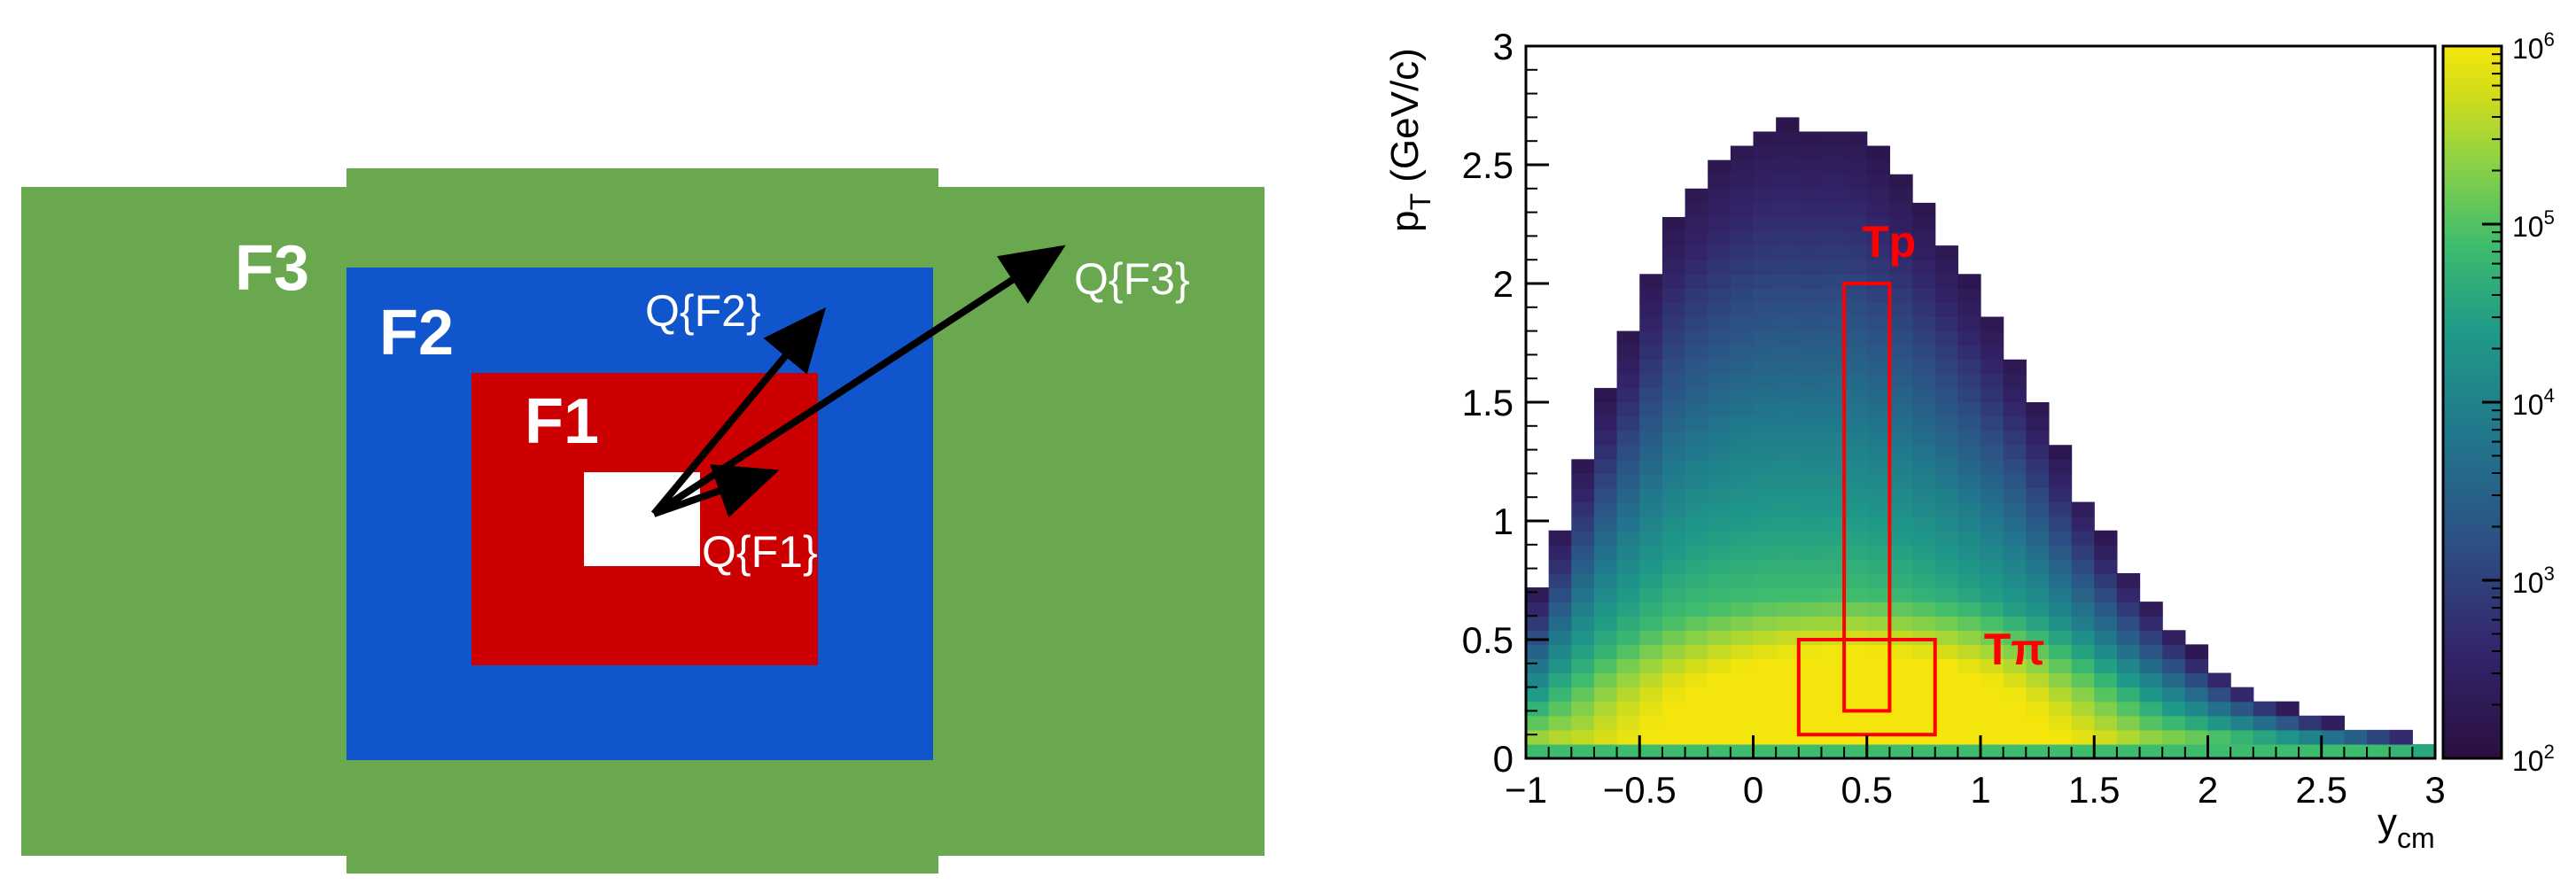  What do you see at coordinates (1921, 477) in the screenshot?
I see `acceptance-boxes: Tp Tπ` at bounding box center [1921, 477].